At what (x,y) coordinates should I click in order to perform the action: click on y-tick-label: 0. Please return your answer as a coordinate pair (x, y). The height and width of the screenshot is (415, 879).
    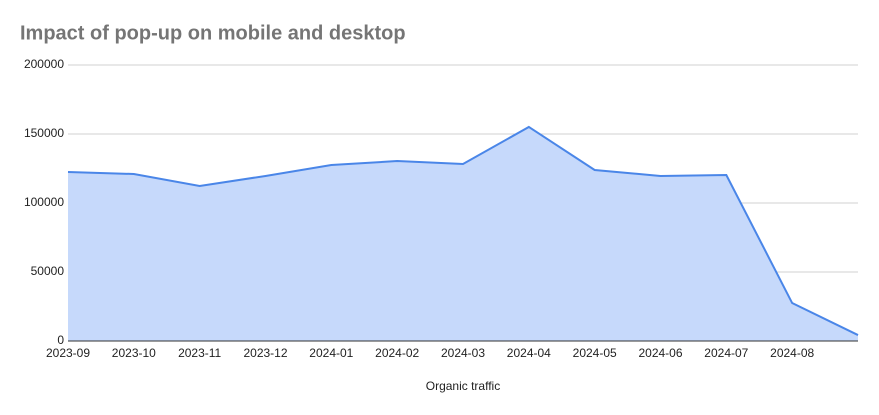
    Looking at the image, I should click on (60, 340).